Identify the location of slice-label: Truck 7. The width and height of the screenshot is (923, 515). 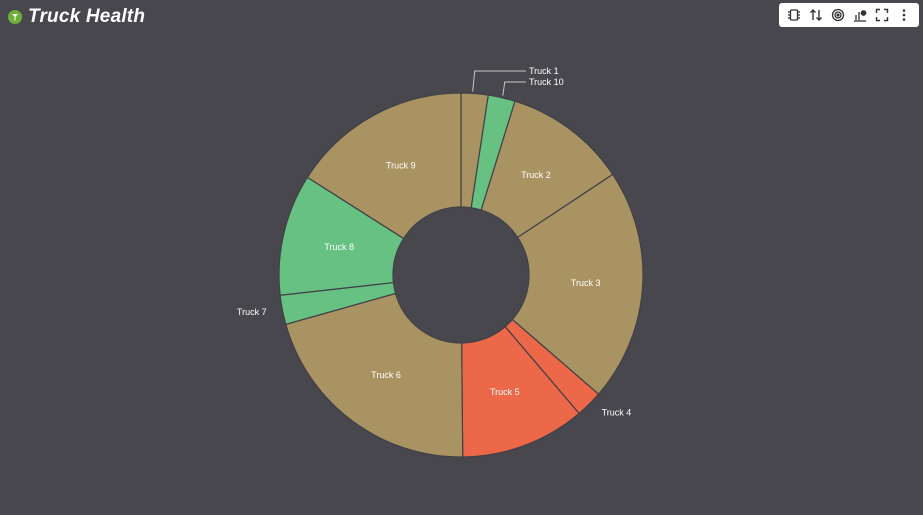
(252, 312).